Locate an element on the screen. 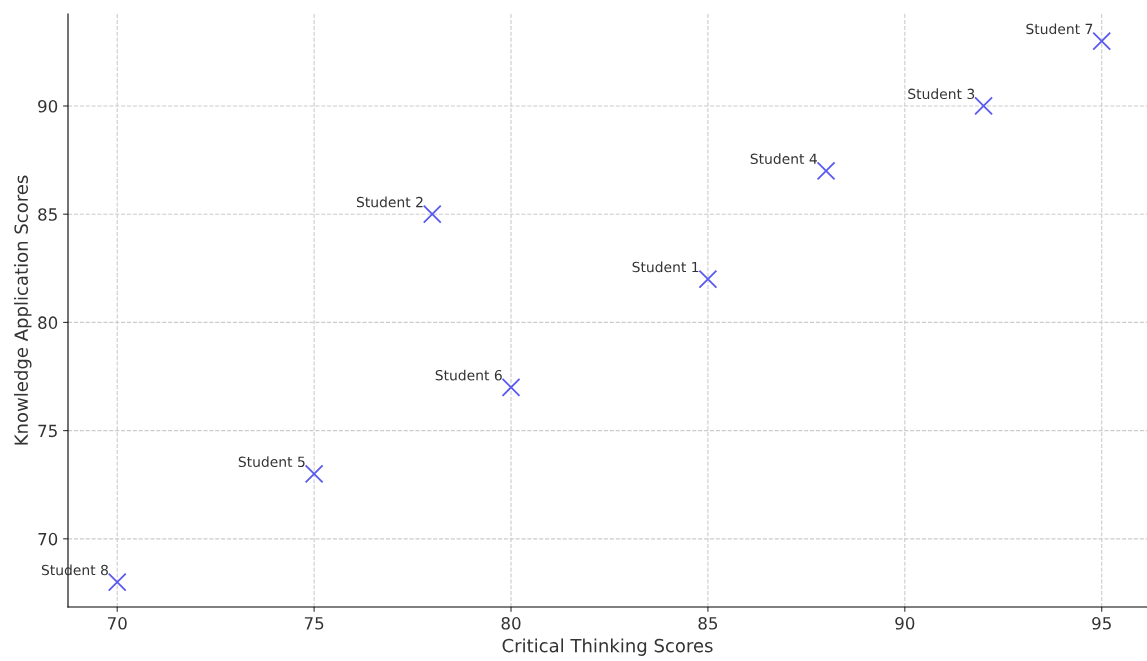  annotation: Student 2 is located at coordinates (389, 202).